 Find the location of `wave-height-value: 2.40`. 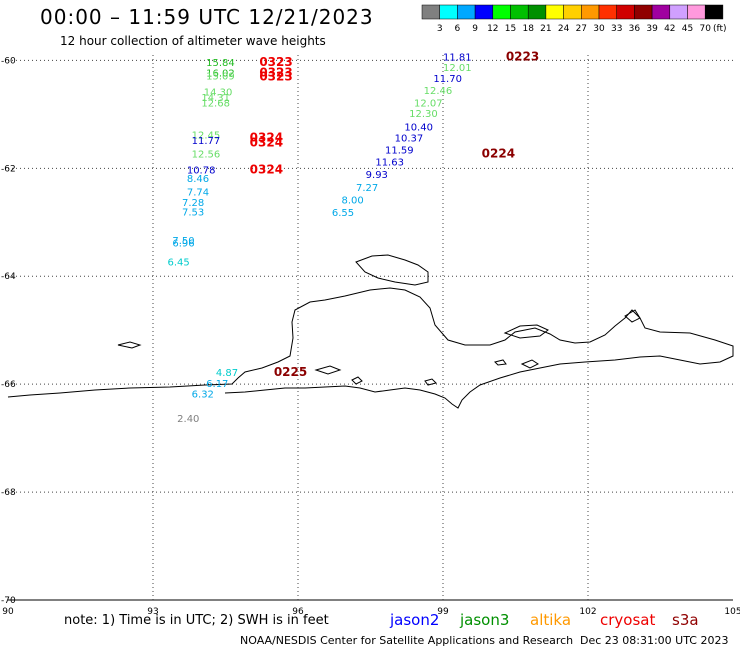

wave-height-value: 2.40 is located at coordinates (188, 419).